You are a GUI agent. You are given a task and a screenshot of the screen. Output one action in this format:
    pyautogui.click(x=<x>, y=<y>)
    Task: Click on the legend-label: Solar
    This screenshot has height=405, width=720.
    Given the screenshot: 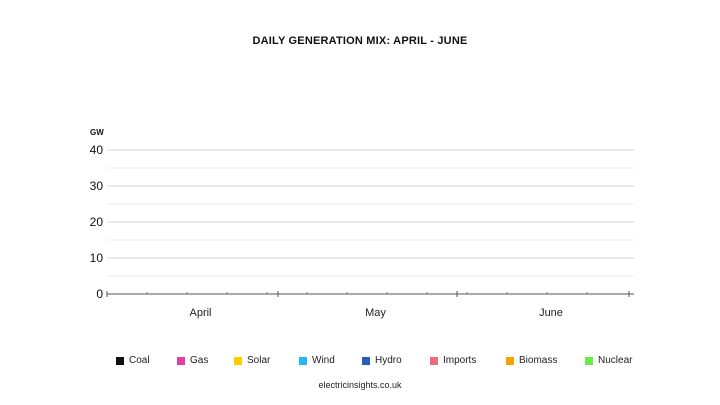 What is the action you would take?
    pyautogui.click(x=259, y=360)
    